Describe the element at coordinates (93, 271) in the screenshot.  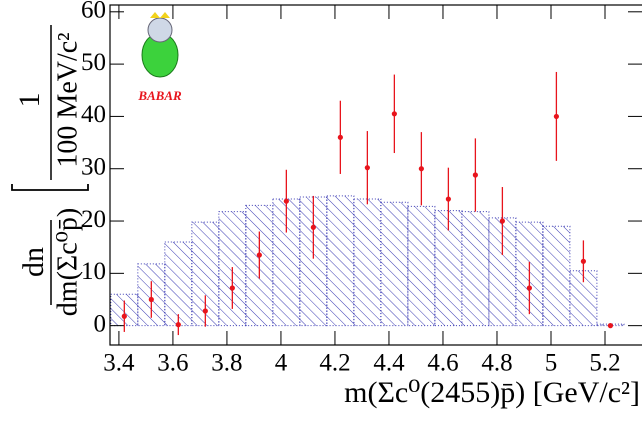
I see `y-tick-label: 10` at that location.